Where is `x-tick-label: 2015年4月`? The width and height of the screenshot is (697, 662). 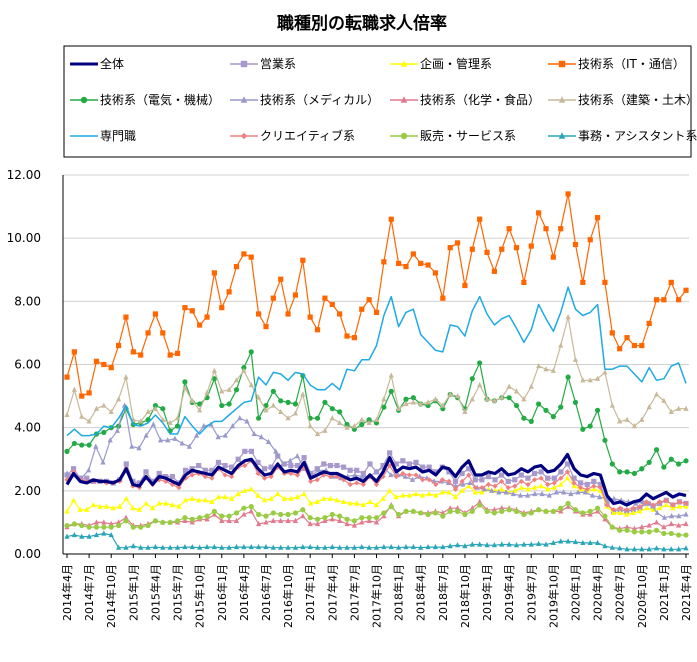 x-tick-label: 2015年4月 is located at coordinates (155, 592).